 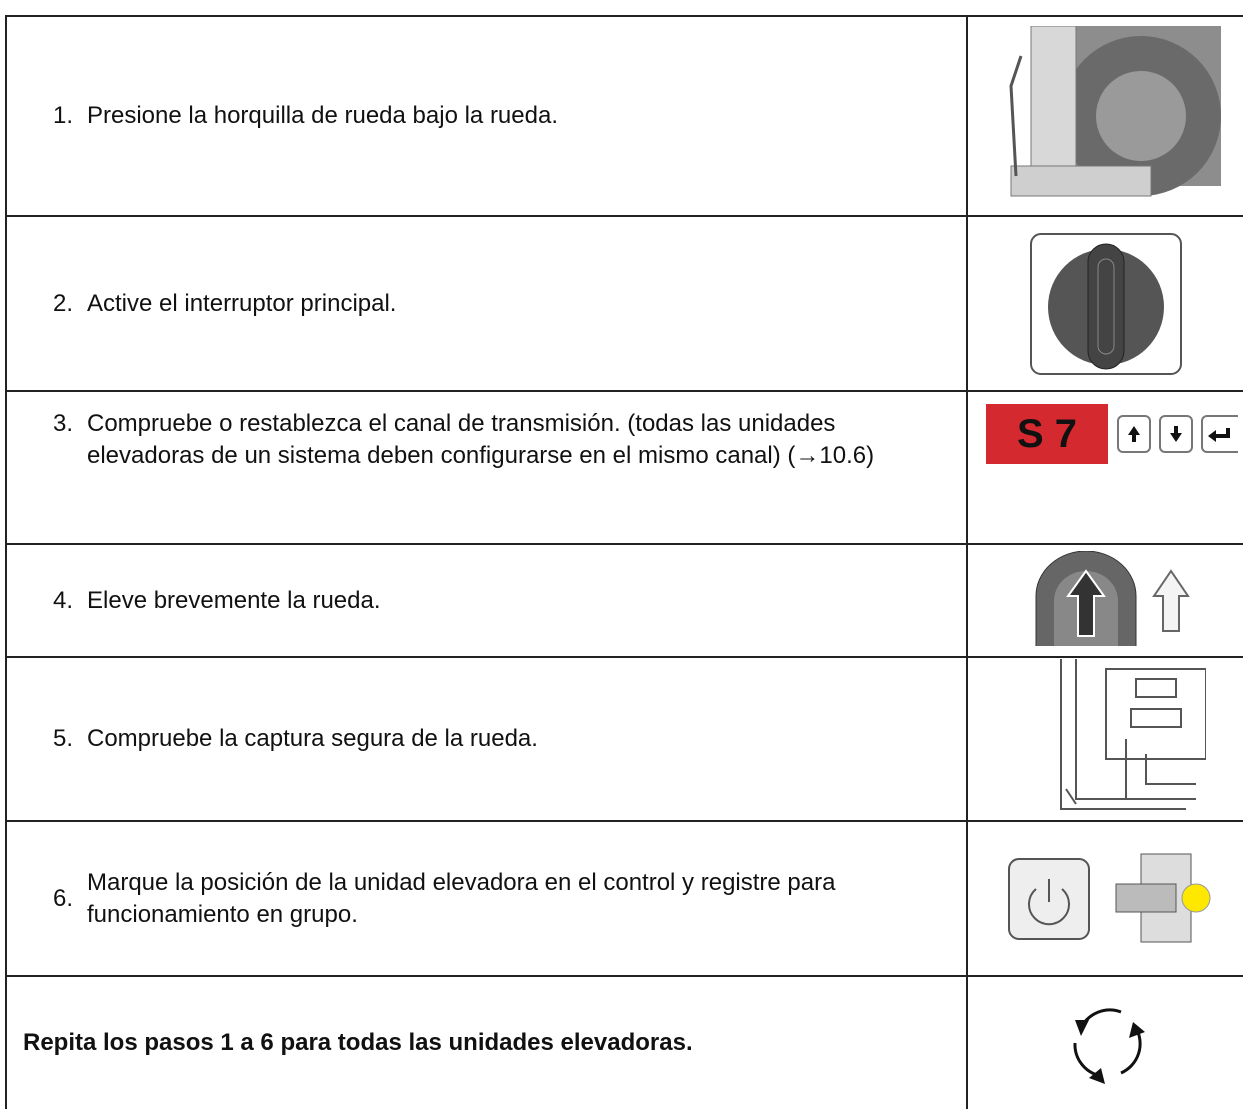 I want to click on step-number: 4., so click(x=63, y=600).